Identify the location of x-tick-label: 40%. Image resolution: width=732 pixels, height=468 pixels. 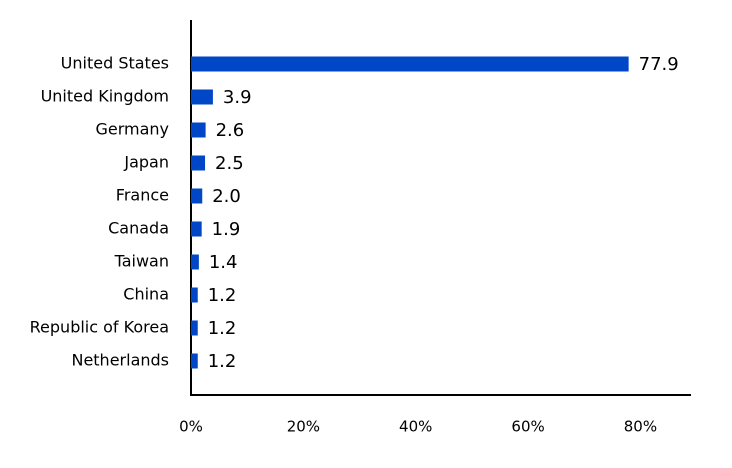
(415, 427).